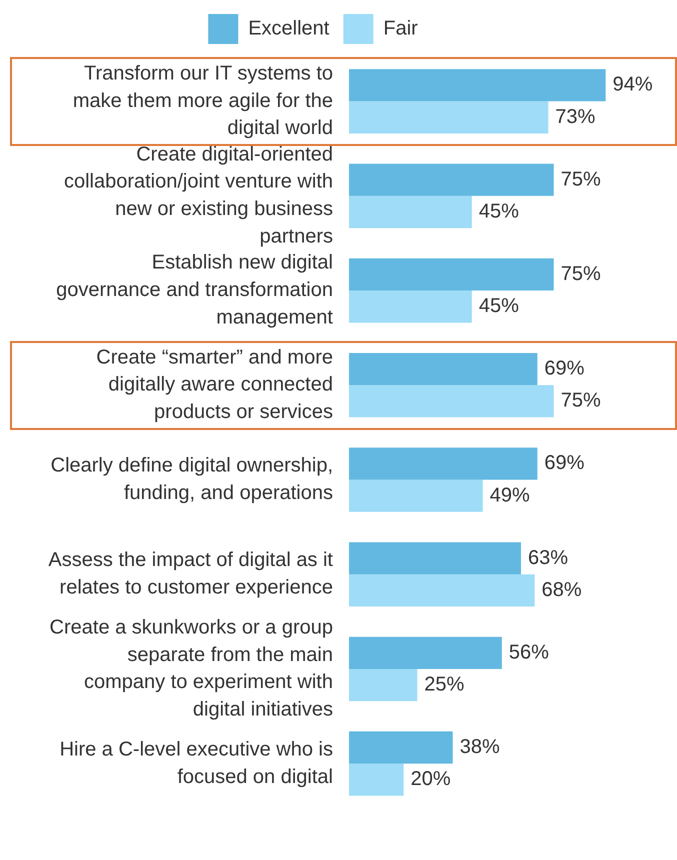  I want to click on data-label: 94%, so click(632, 85).